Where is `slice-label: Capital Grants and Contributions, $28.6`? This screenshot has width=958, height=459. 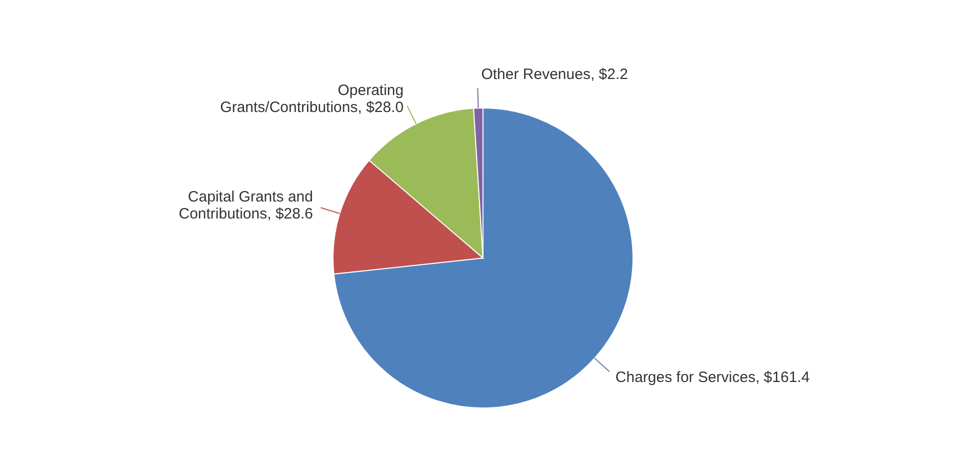 slice-label: Capital Grants and Contributions, $28.6 is located at coordinates (246, 205).